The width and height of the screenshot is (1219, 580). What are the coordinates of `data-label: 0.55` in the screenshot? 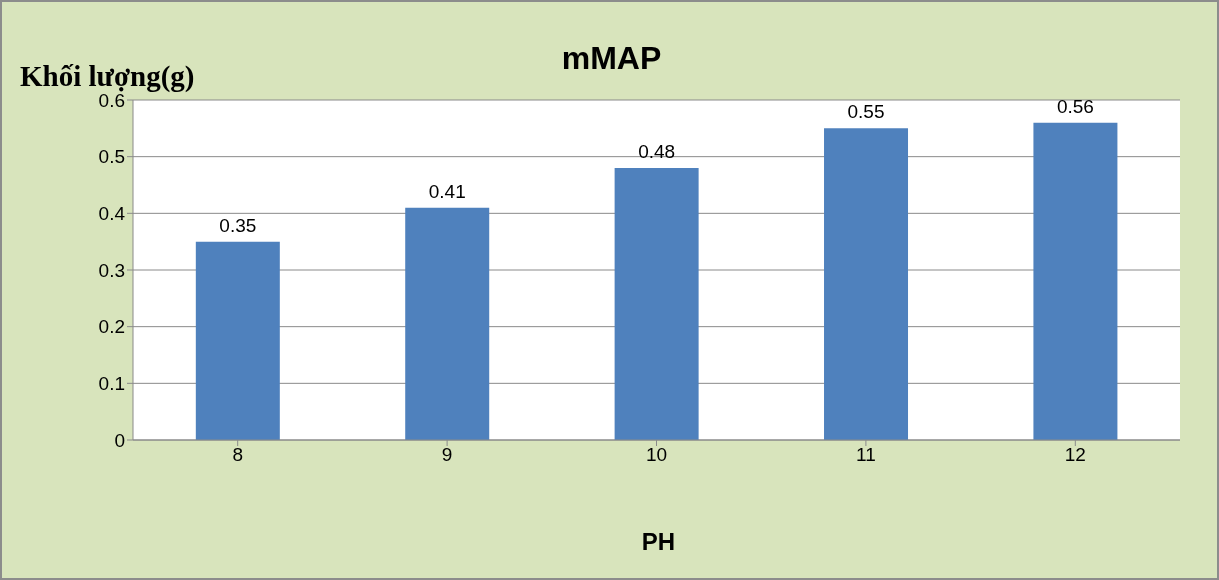 It's located at (866, 112).